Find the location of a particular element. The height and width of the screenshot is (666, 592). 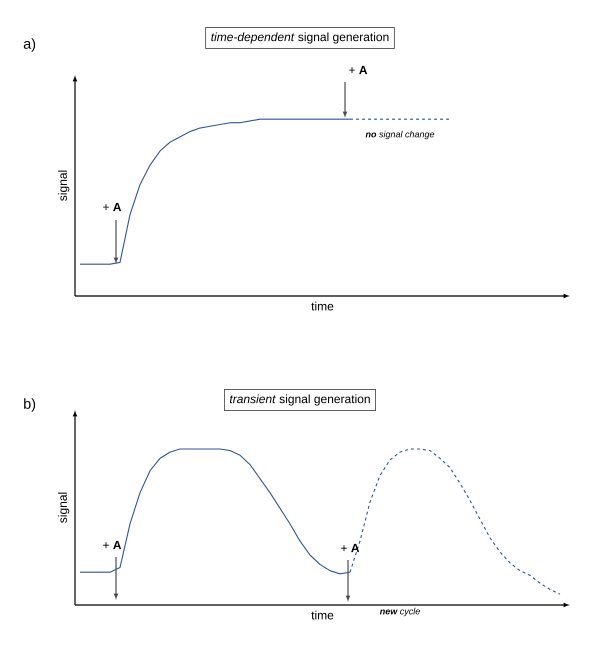

chart-title: transient signal generation is located at coordinates (300, 400).